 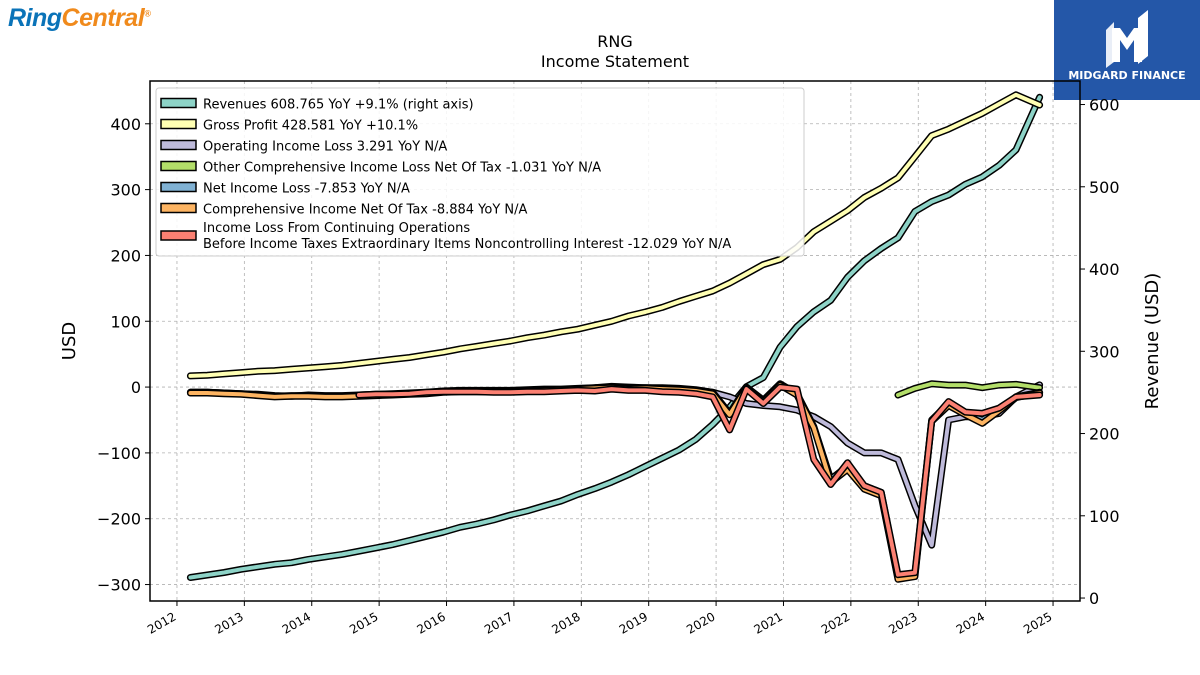 I want to click on legend-swatch-other_comprehensive, so click(x=178, y=166).